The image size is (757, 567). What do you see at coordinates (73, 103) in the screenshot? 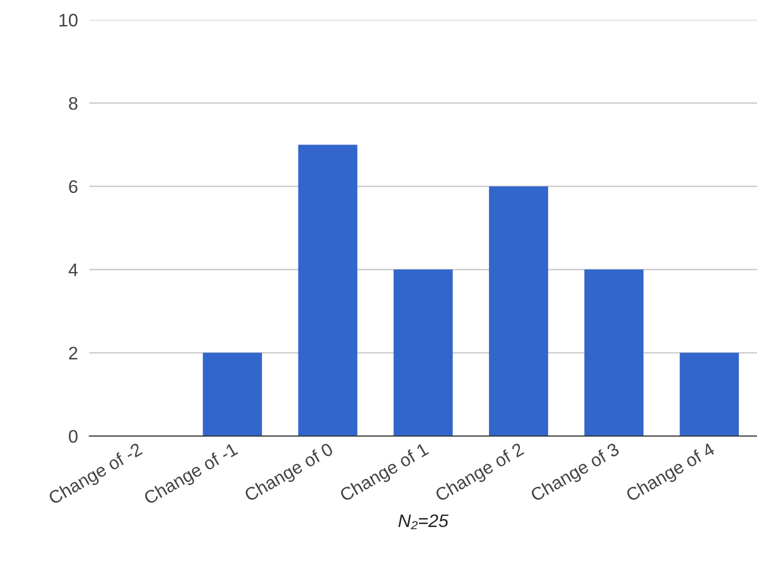
I see `y-tick-label: 8` at bounding box center [73, 103].